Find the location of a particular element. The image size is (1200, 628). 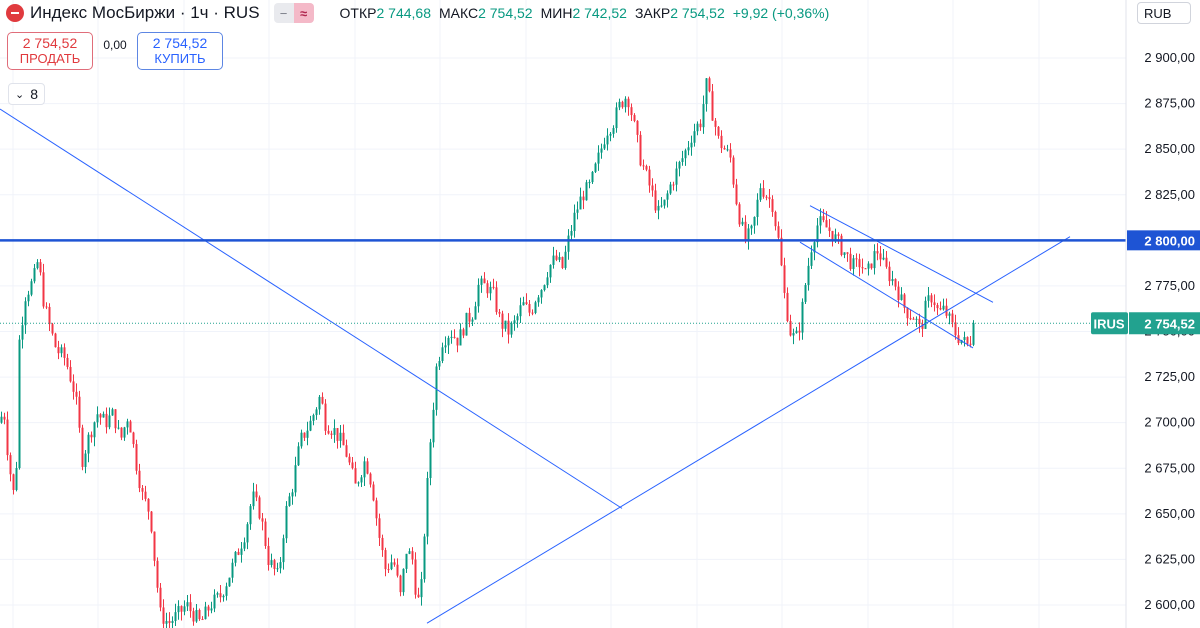

wave-toggle-icon: ≈ is located at coordinates (303, 13).